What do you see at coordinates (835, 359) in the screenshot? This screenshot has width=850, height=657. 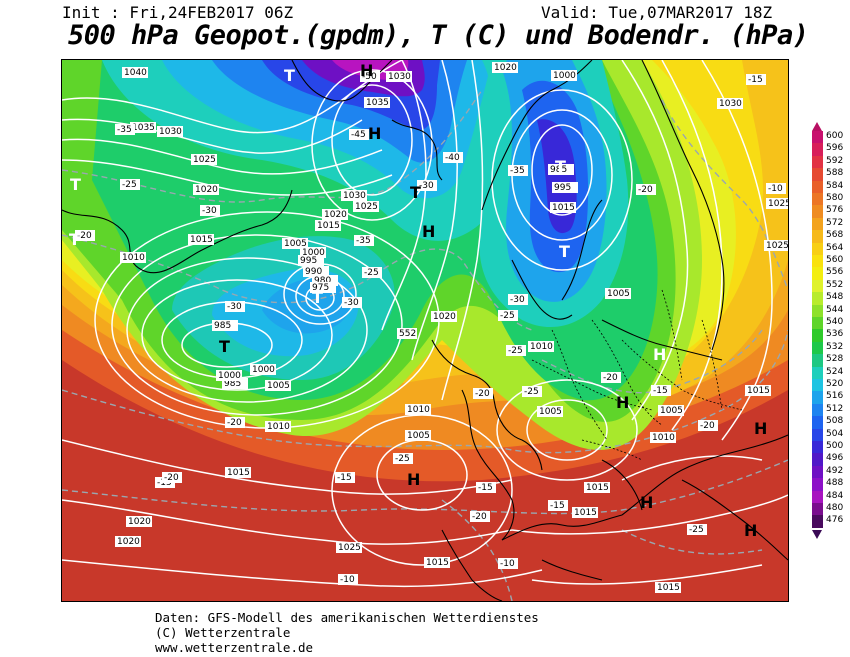 I see `legend-value-label: 528` at bounding box center [835, 359].